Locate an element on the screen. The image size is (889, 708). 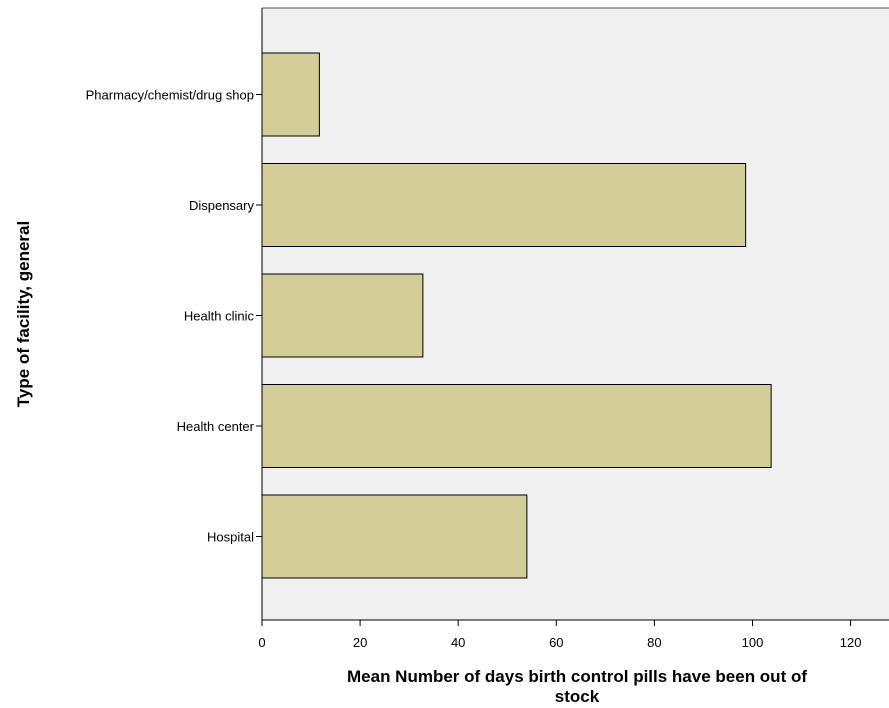
category-label: Hospital is located at coordinates (230, 537).